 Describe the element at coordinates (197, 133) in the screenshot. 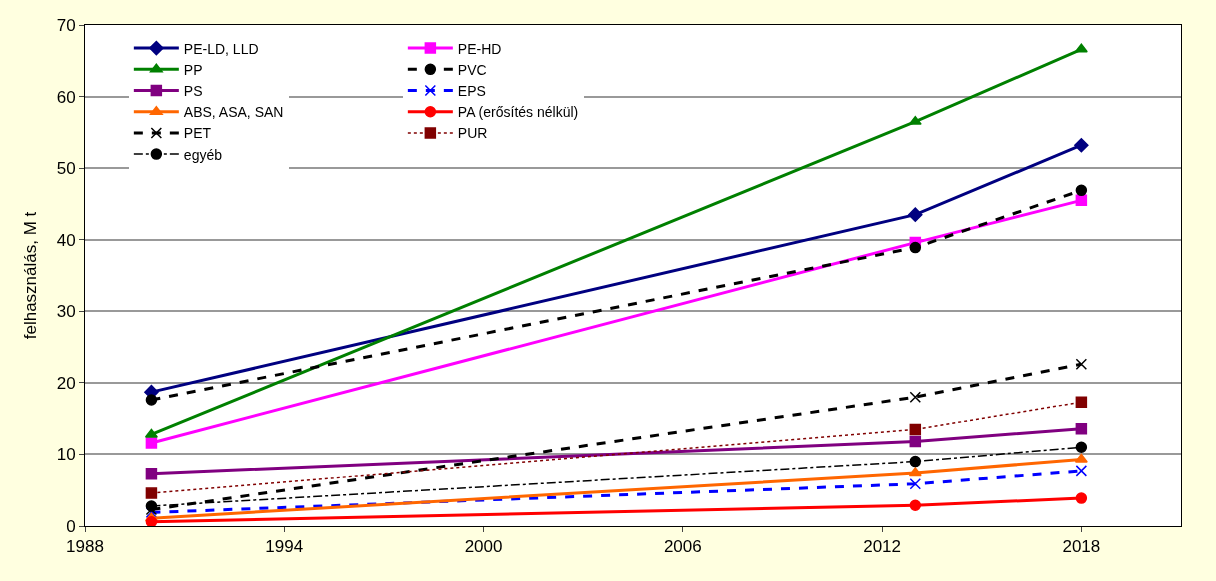

I see `legend-label: PET` at that location.